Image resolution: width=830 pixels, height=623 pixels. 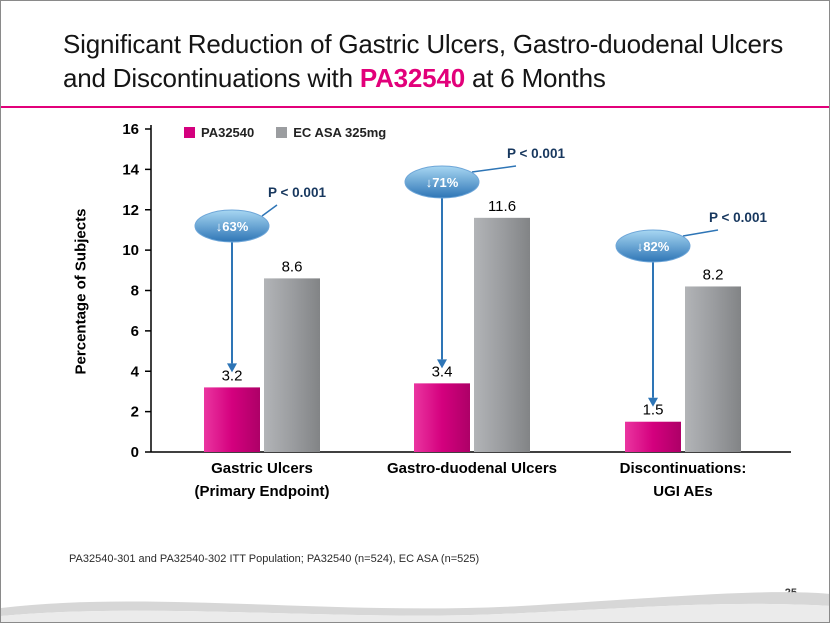 I want to click on legend-label: PA32540, so click(x=228, y=132).